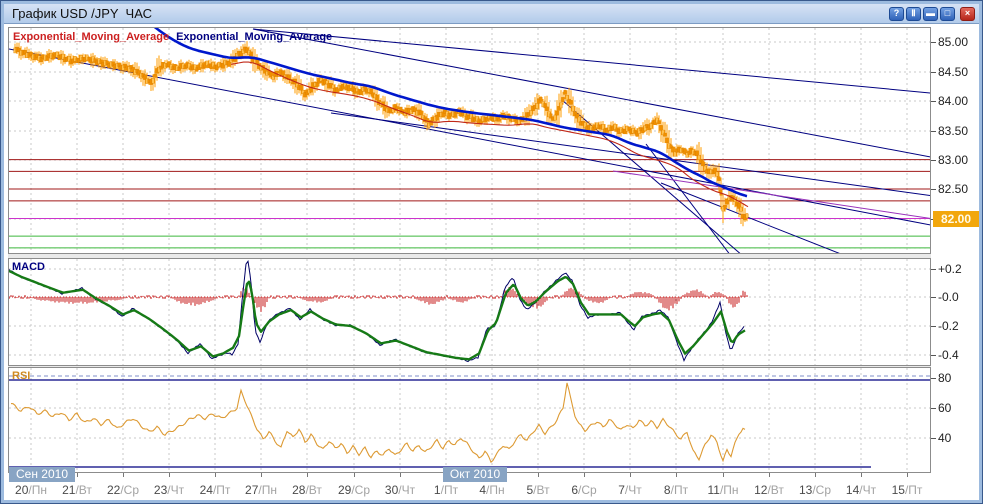 The height and width of the screenshot is (504, 983). What do you see at coordinates (769, 490) in the screenshot?
I see `date-label: 12/Вт` at bounding box center [769, 490].